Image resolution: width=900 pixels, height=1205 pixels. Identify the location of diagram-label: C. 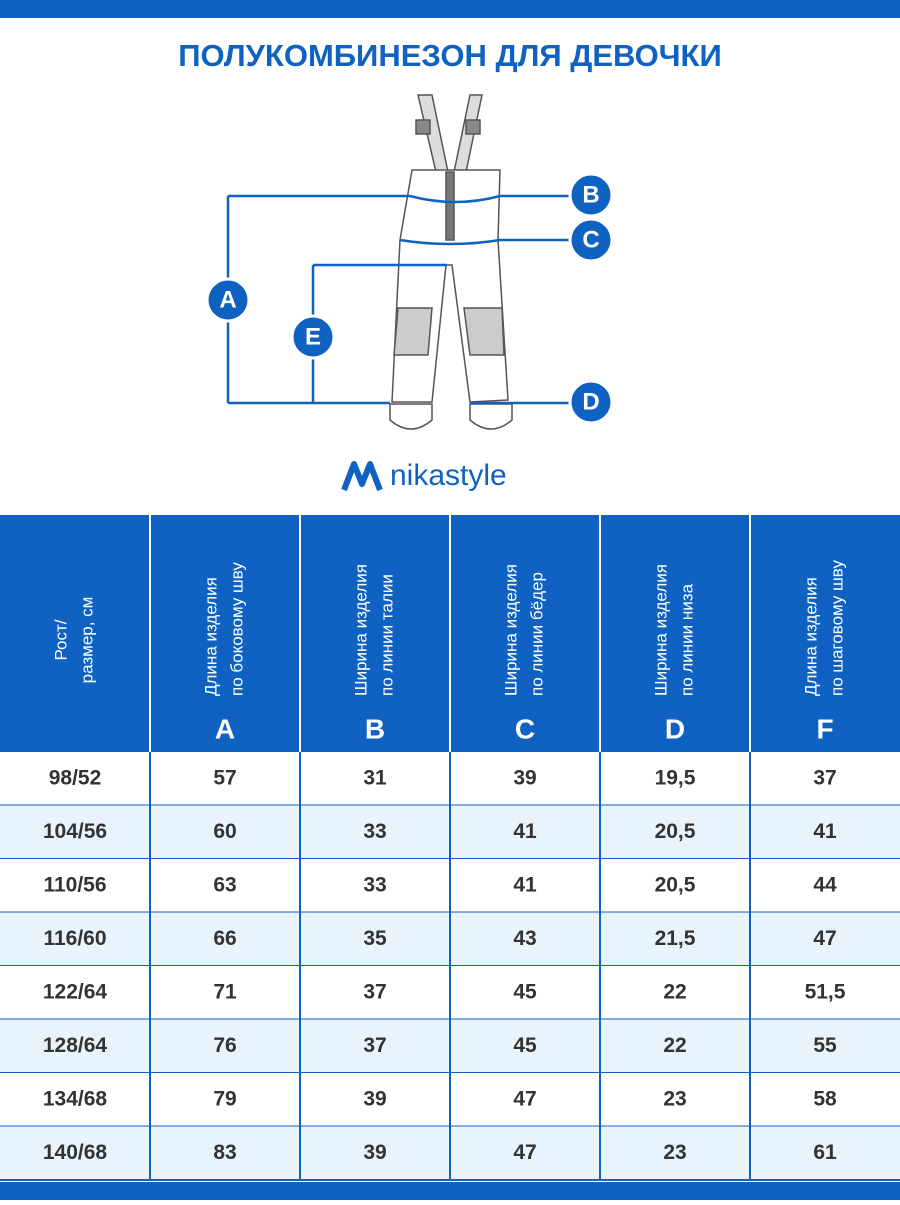
(590, 239).